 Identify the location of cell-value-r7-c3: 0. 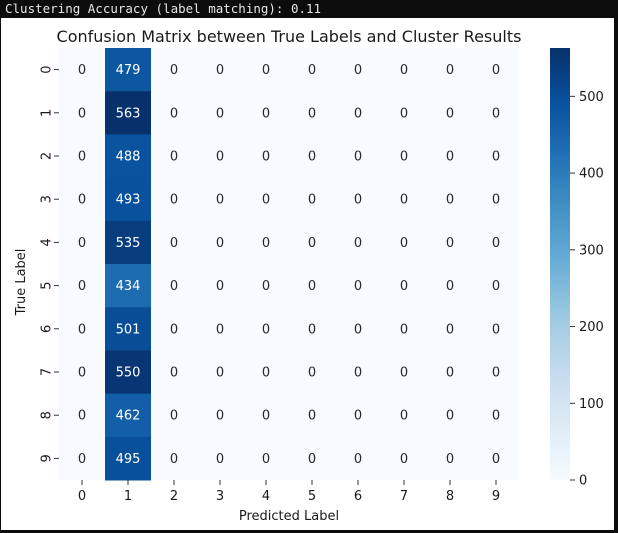
(220, 373).